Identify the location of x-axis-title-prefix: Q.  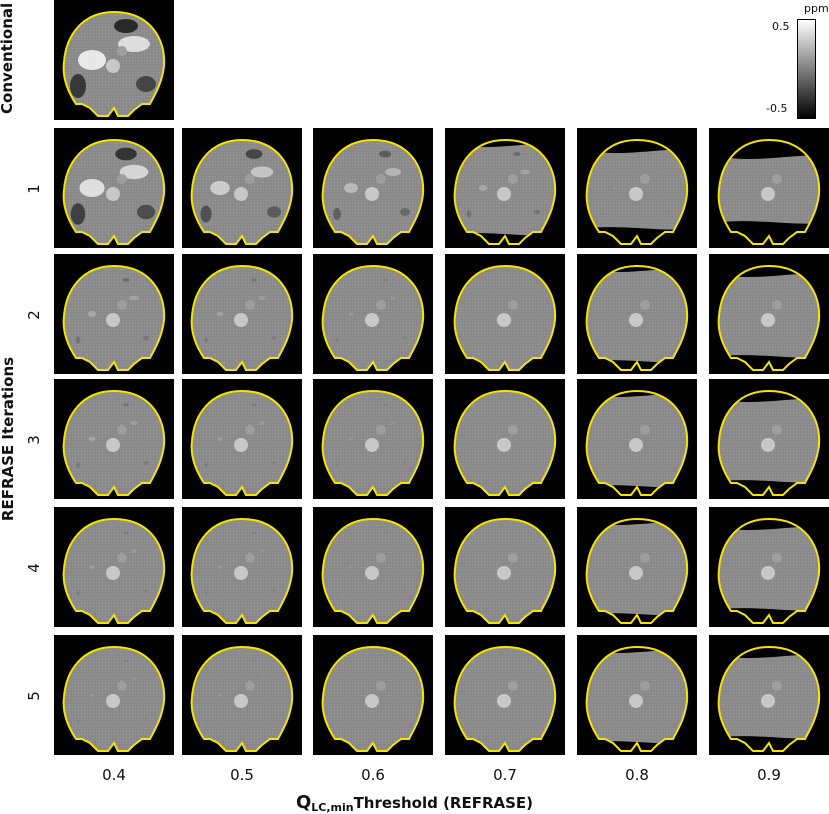
(303, 802).